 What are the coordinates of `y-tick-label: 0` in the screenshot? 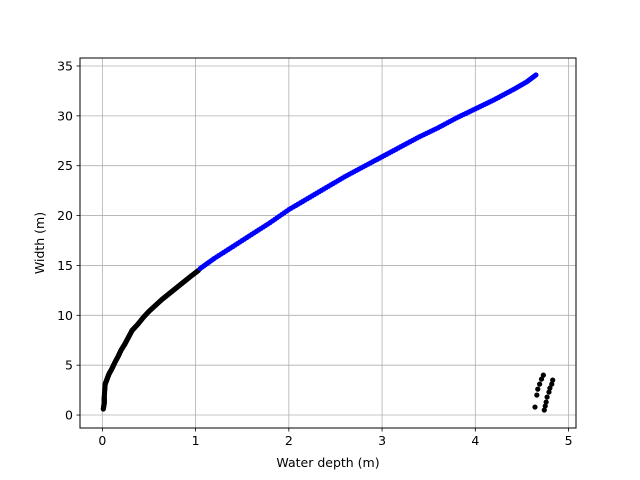 It's located at (69, 415).